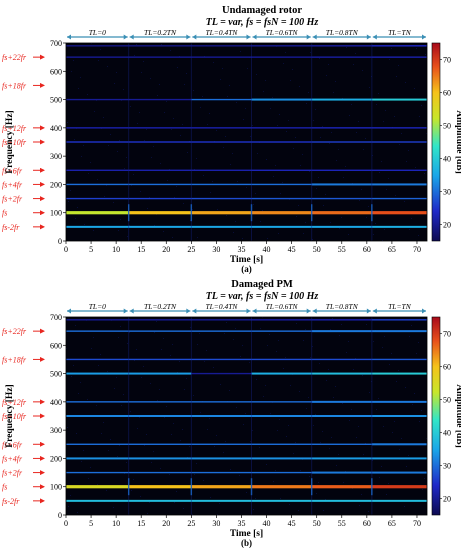  What do you see at coordinates (11, 227) in the screenshot?
I see `harmonic-annotation: fs-2fr` at bounding box center [11, 227].